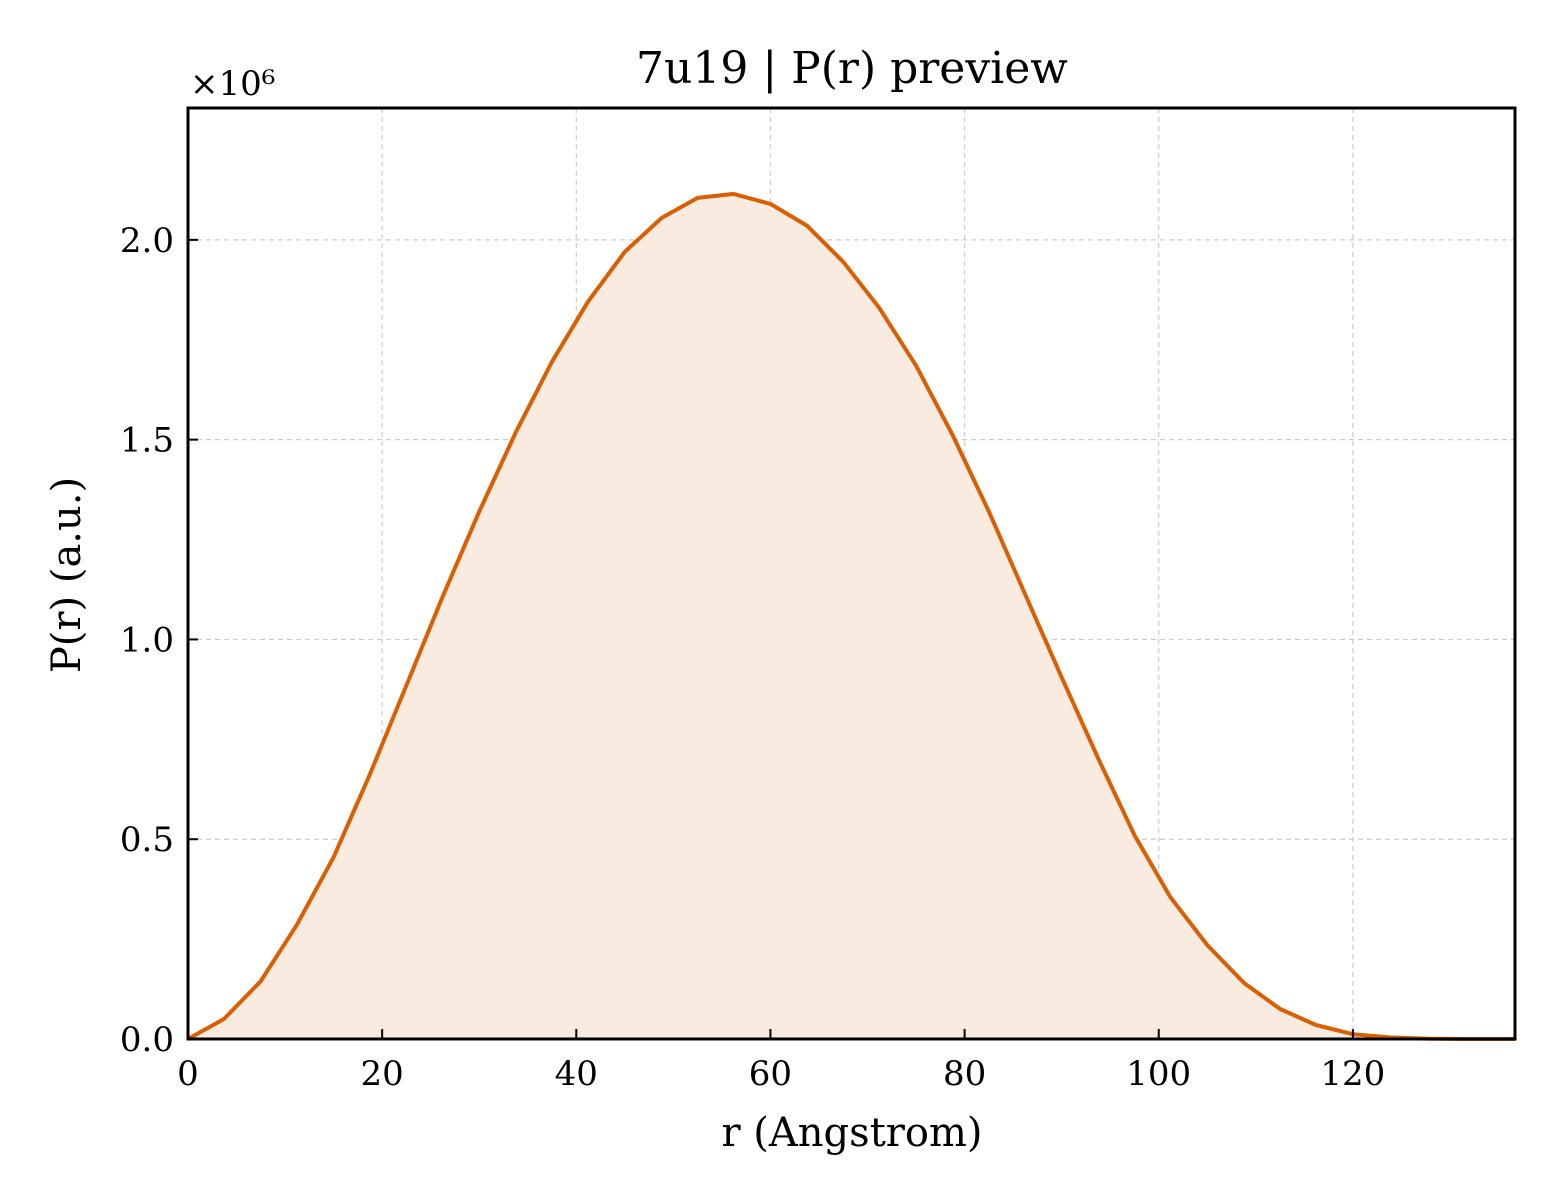  What do you see at coordinates (1158, 1074) in the screenshot?
I see `x-tick-label: 100` at bounding box center [1158, 1074].